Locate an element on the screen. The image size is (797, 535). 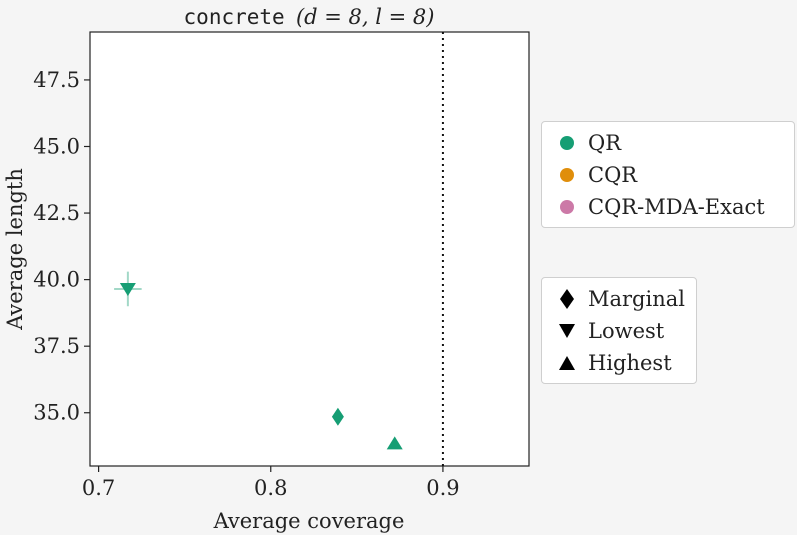
marker-legend: Marginal Lowest Highest is located at coordinates (619, 330).